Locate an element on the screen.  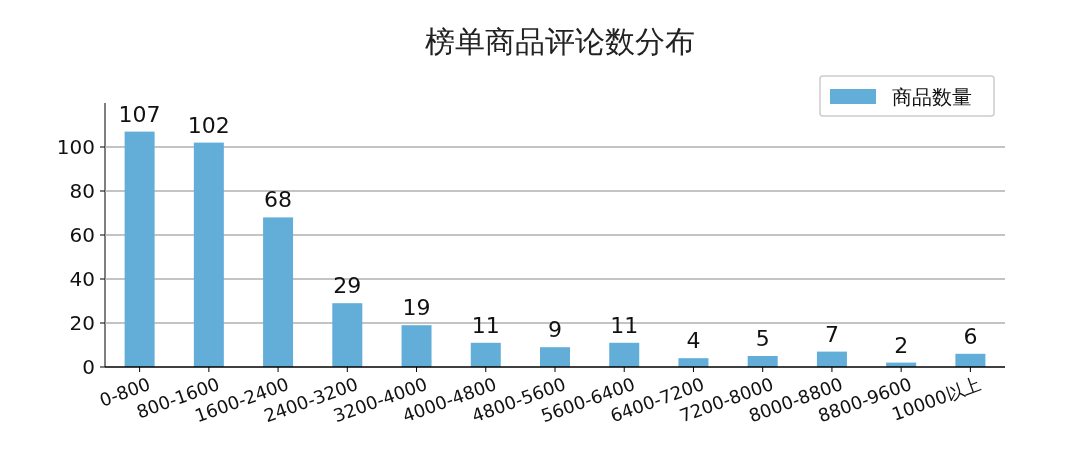
data-label: 29 is located at coordinates (347, 286).